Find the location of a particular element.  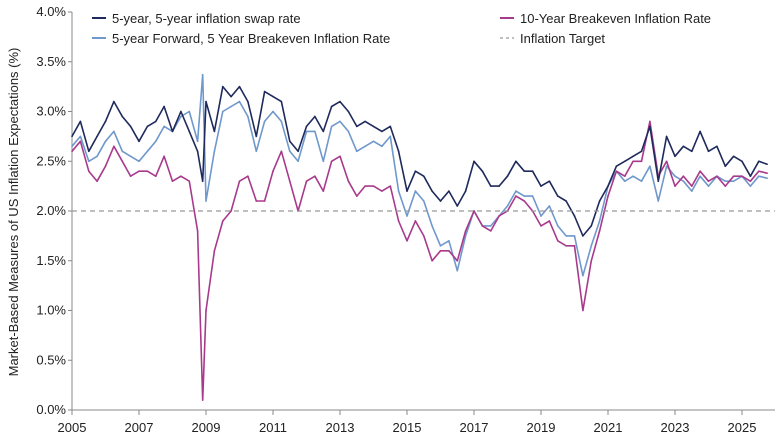

legend-label: 5-year, 5-year inflation swap rate is located at coordinates (206, 18).